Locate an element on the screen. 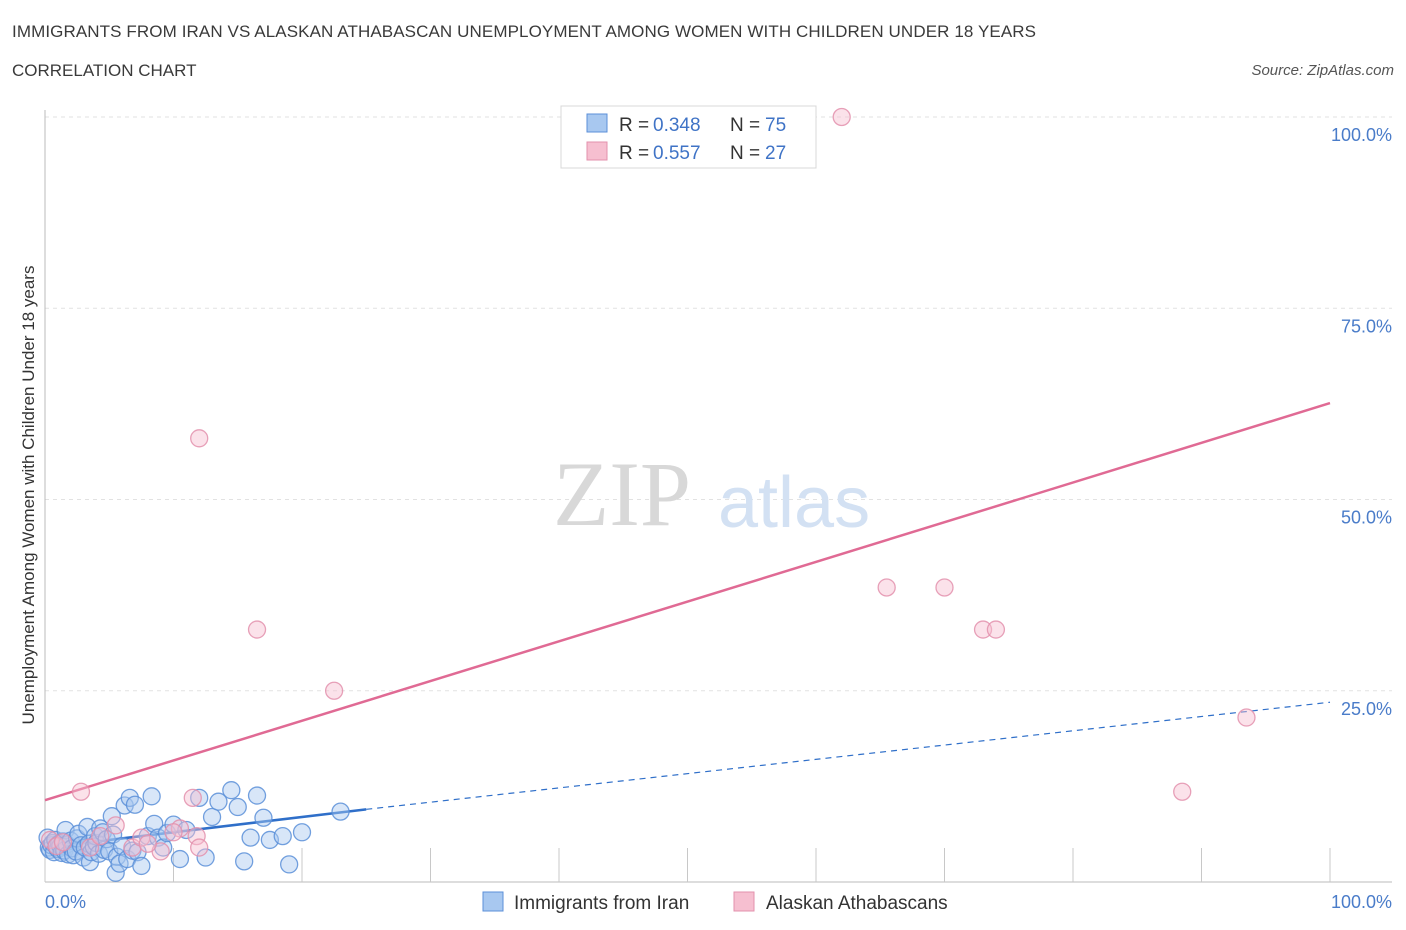 This screenshot has width=1406, height=930. watermark-zip: ZIP is located at coordinates (622, 494).